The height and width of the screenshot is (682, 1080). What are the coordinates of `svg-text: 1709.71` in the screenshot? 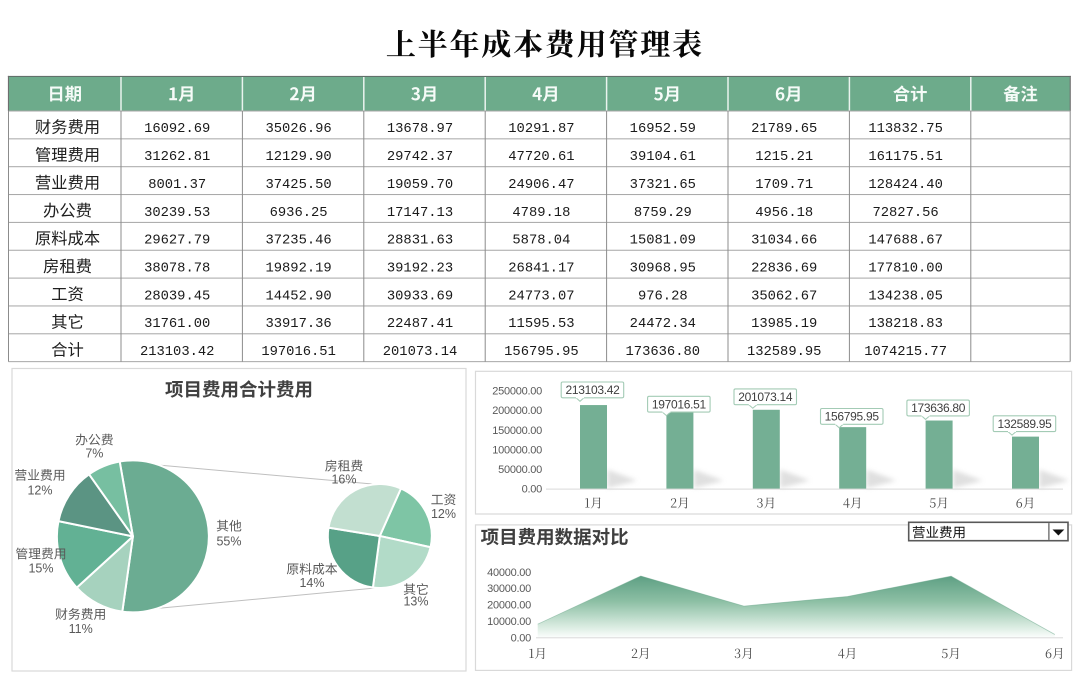 It's located at (784, 185).